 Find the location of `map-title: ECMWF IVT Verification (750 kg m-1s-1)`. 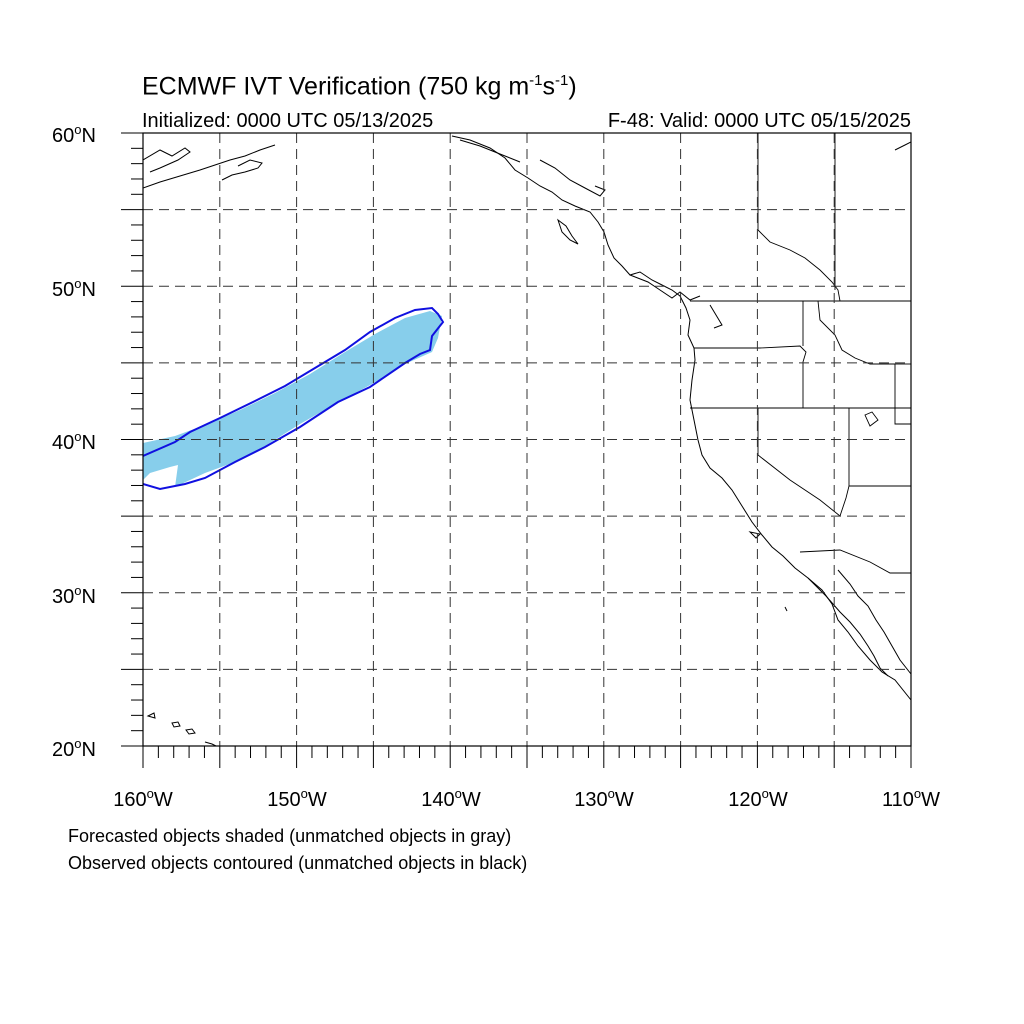

map-title: ECMWF IVT Verification (750 kg m-1s-1) is located at coordinates (359, 86).